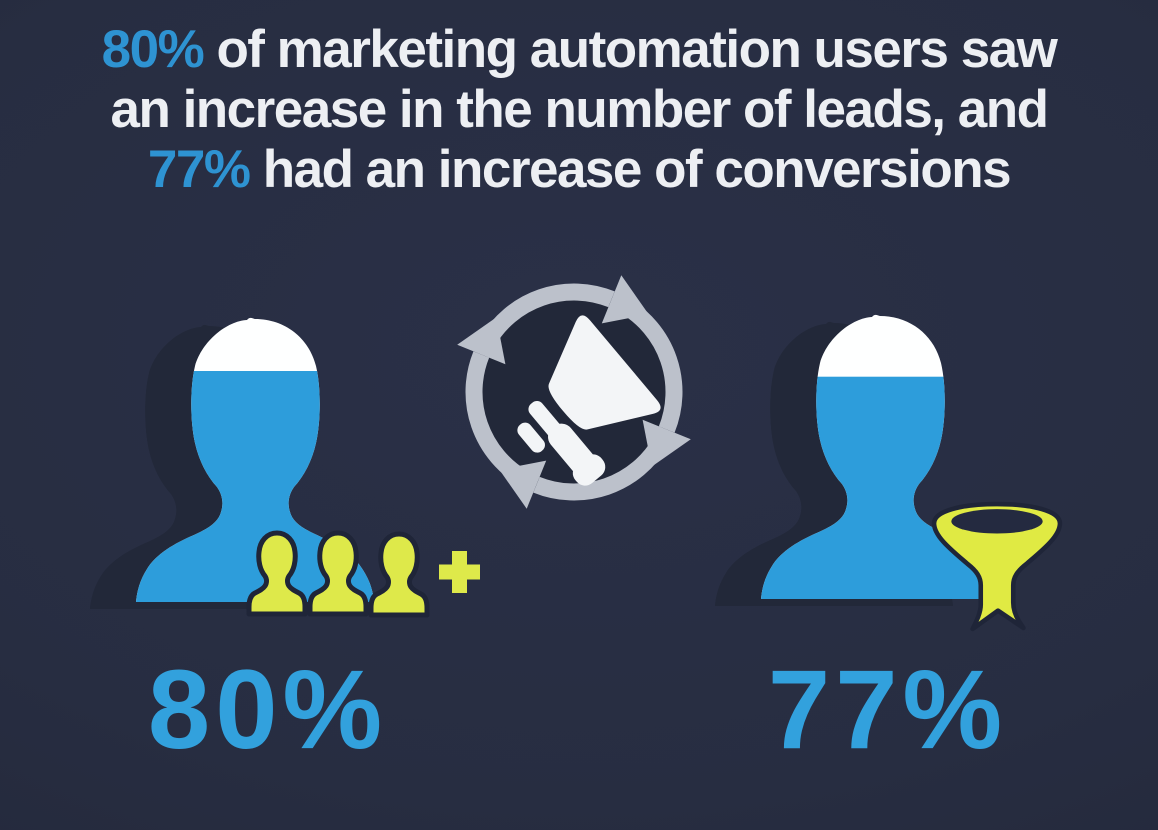  What do you see at coordinates (636, 49) in the screenshot?
I see `headline-line1-text: of marketing automation users saw` at bounding box center [636, 49].